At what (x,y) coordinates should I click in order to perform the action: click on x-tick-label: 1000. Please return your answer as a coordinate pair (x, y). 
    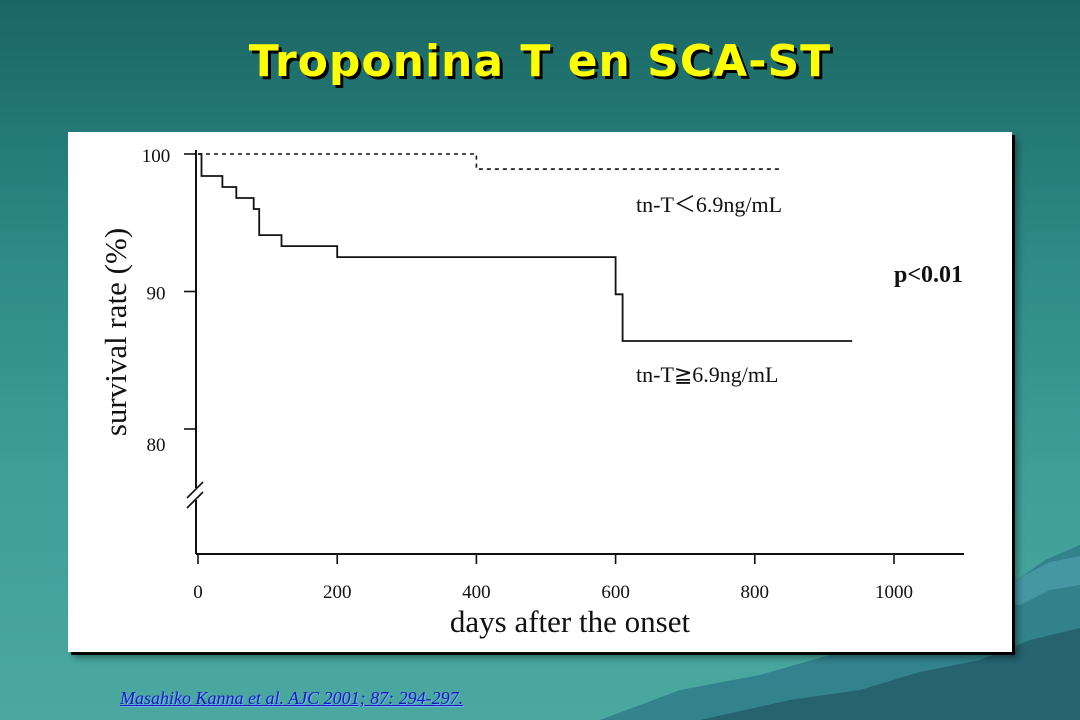
    Looking at the image, I should click on (894, 592).